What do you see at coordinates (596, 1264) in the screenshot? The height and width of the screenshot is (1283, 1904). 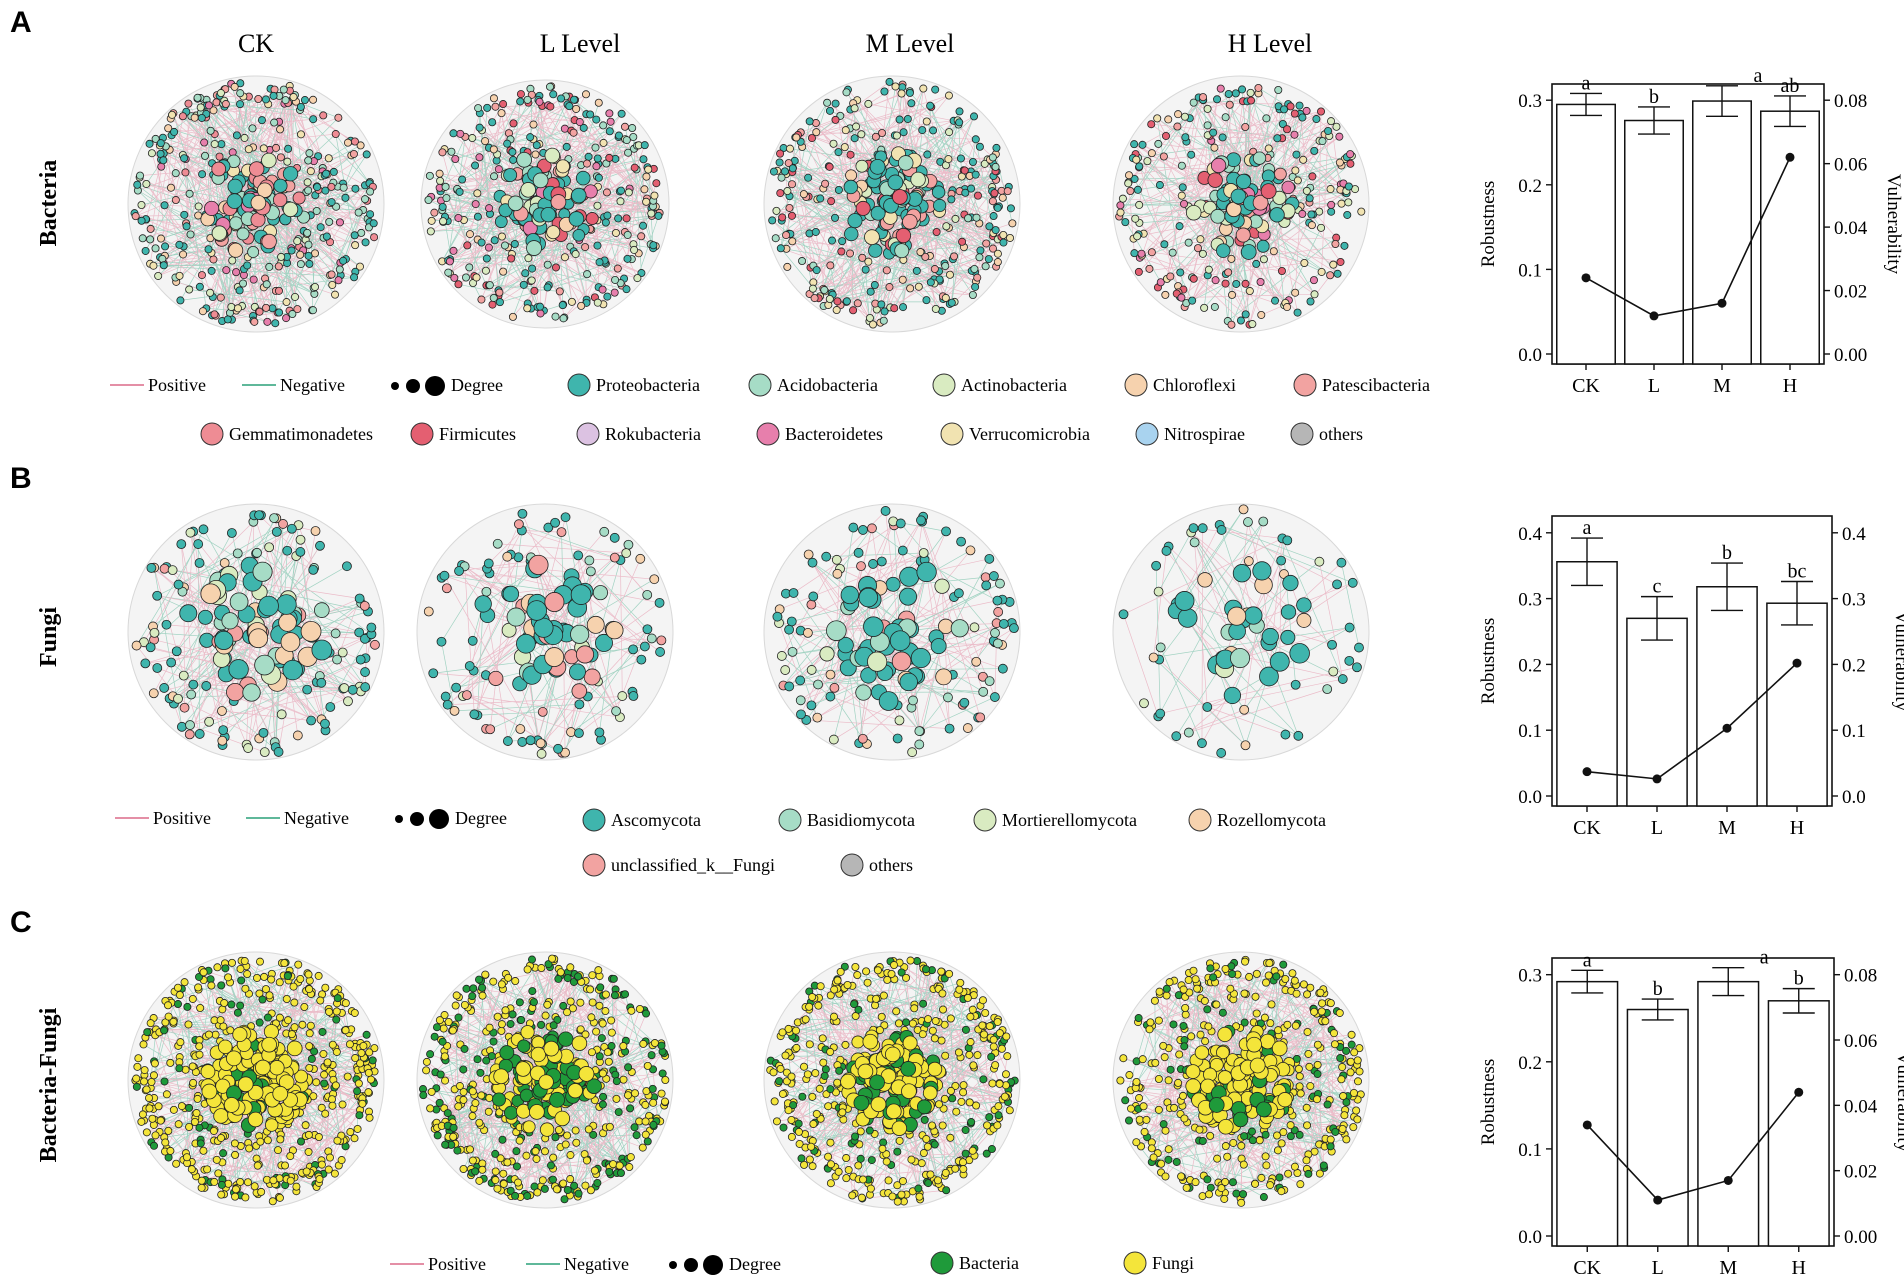 I see `legend-negative: Negative` at bounding box center [596, 1264].